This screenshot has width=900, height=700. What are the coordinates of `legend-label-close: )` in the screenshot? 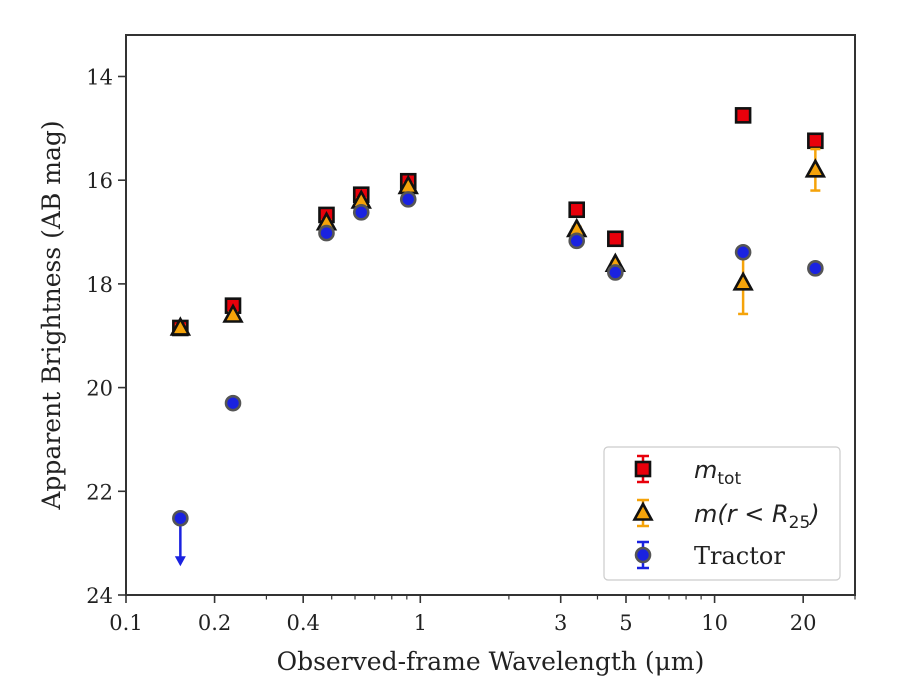 It's located at (813, 514).